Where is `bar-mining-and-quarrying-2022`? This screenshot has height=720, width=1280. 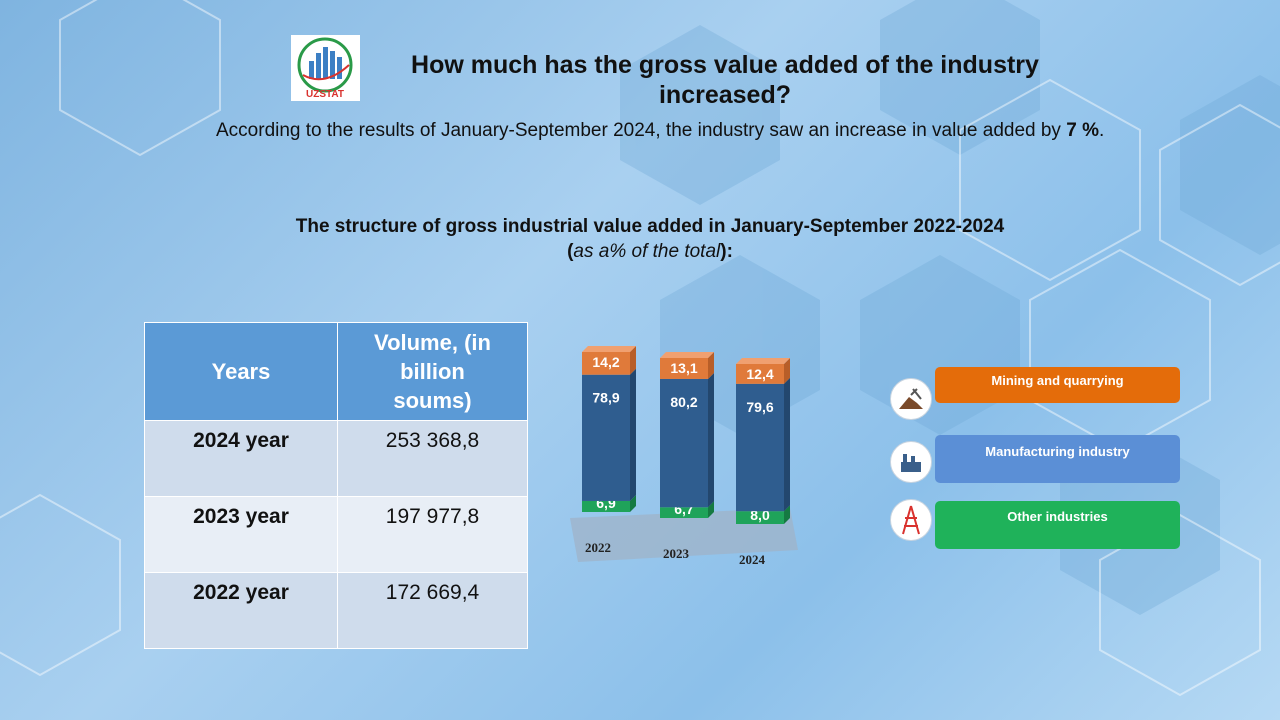
bar-mining-and-quarrying-2022 is located at coordinates (606, 363).